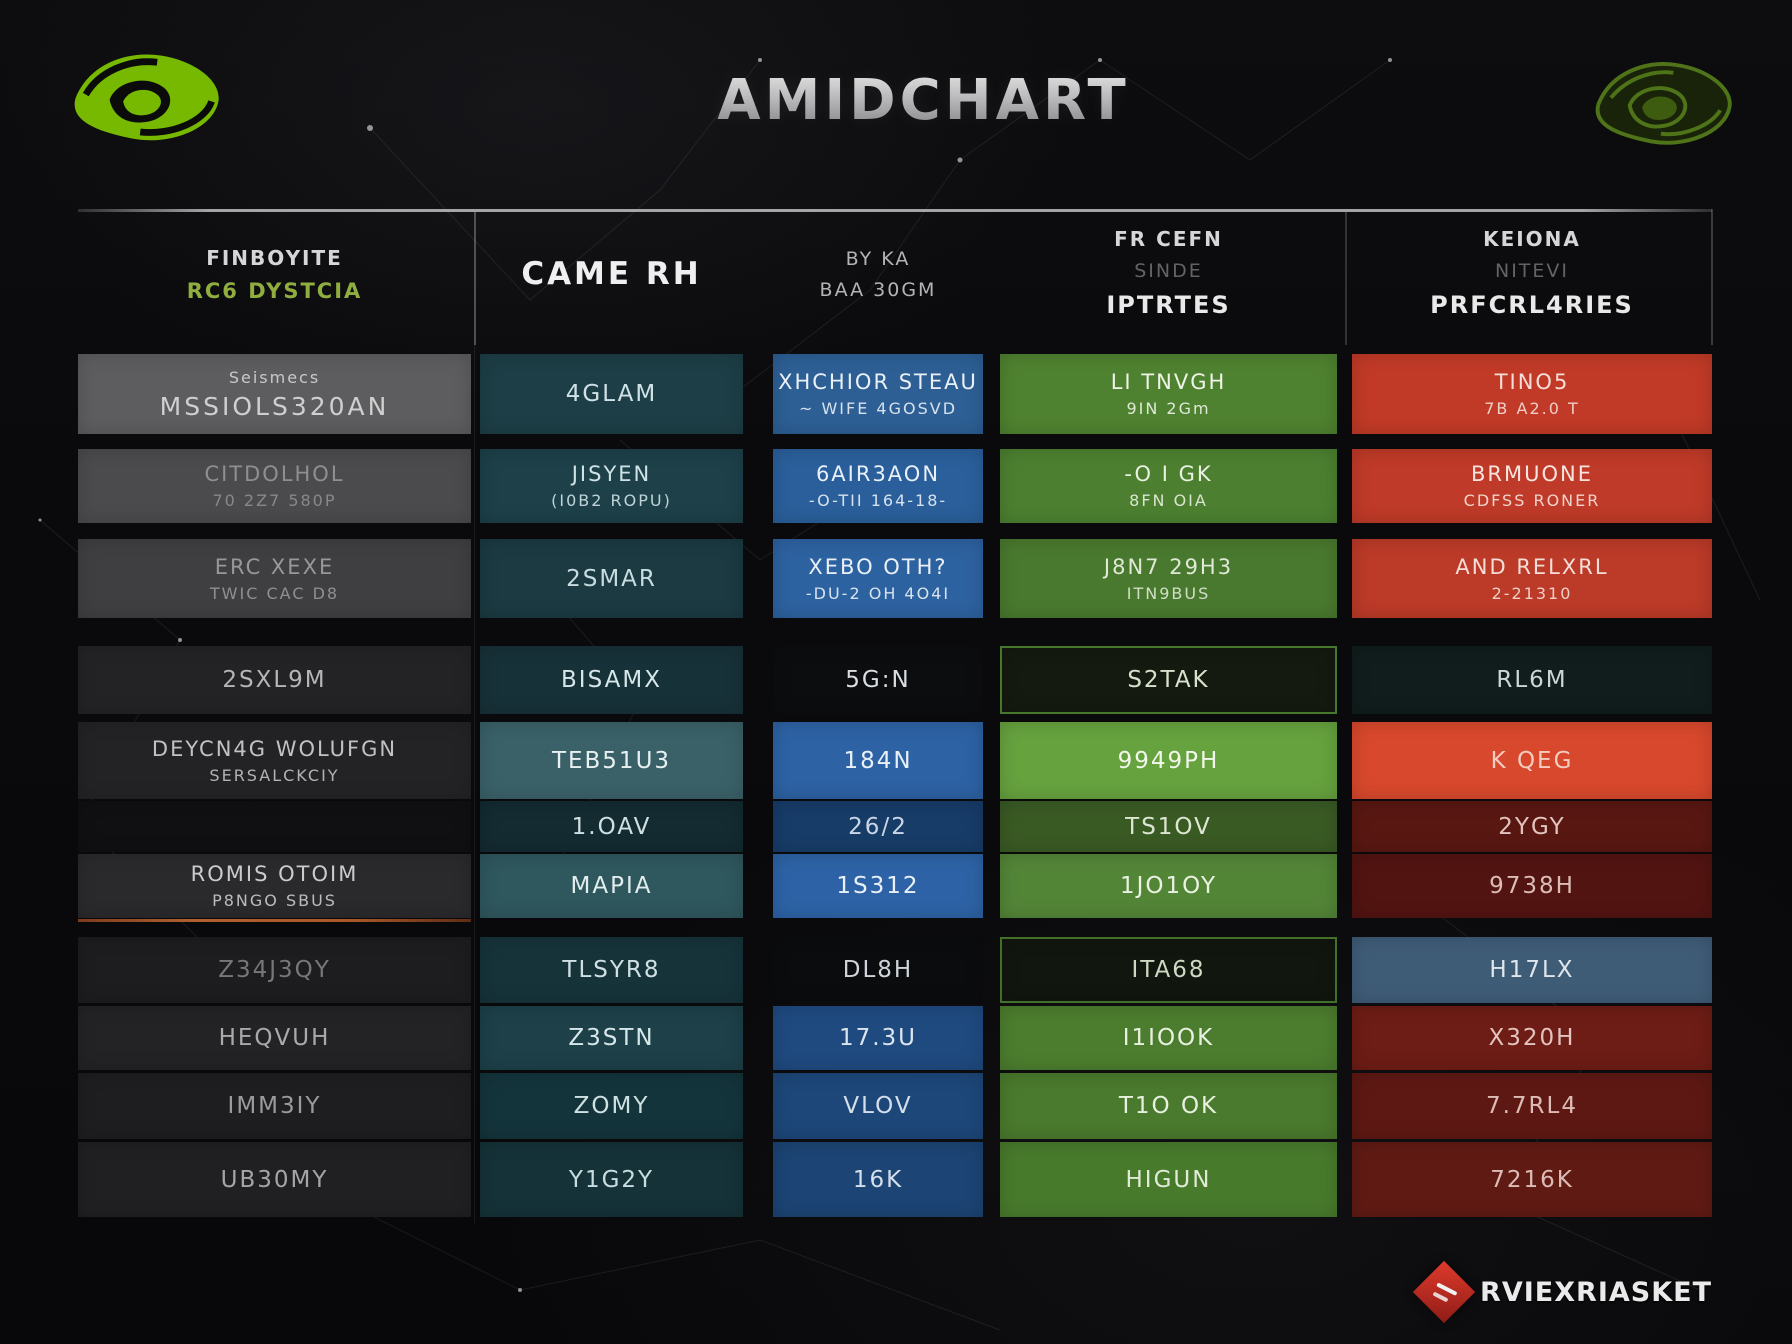 This screenshot has width=1792, height=1344. I want to click on table-cell: BISAMX, so click(611, 680).